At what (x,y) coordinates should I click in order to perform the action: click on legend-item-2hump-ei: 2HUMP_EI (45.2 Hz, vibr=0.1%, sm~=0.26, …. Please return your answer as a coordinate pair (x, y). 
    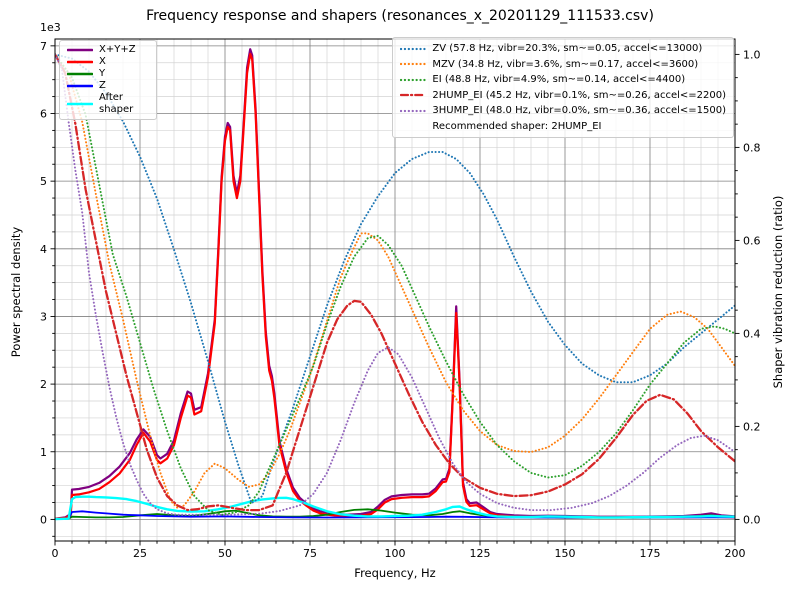
    Looking at the image, I should click on (563, 96).